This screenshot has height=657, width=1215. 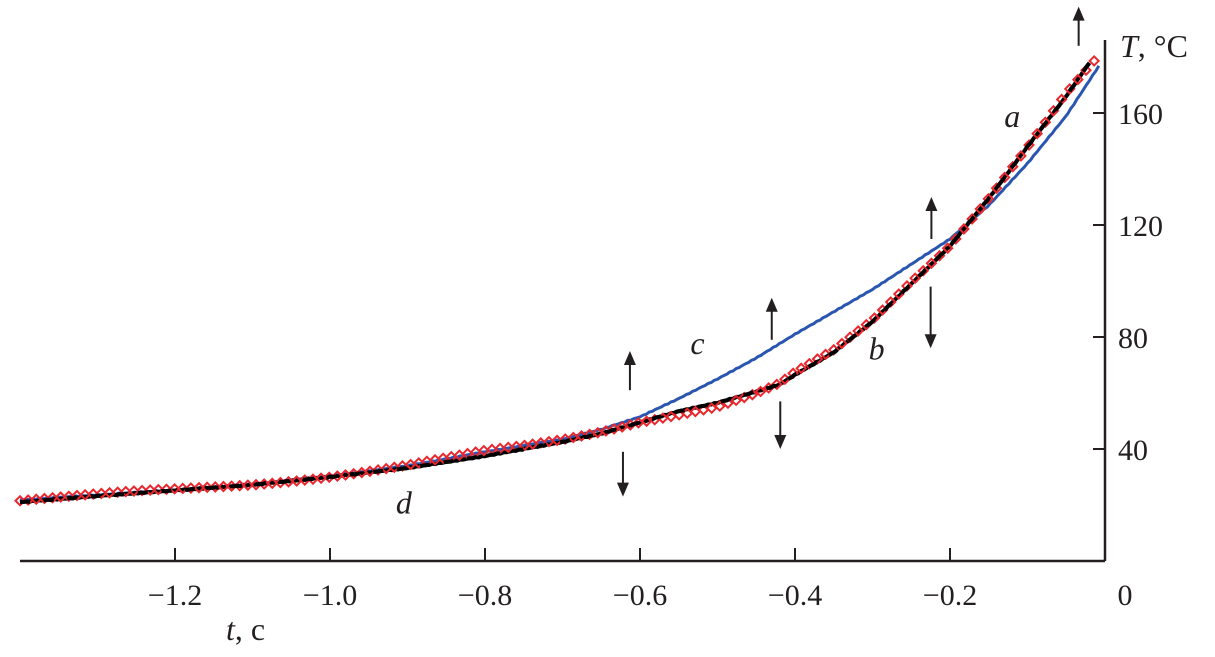 What do you see at coordinates (175, 595) in the screenshot?
I see `x-tick-label: −1.2` at bounding box center [175, 595].